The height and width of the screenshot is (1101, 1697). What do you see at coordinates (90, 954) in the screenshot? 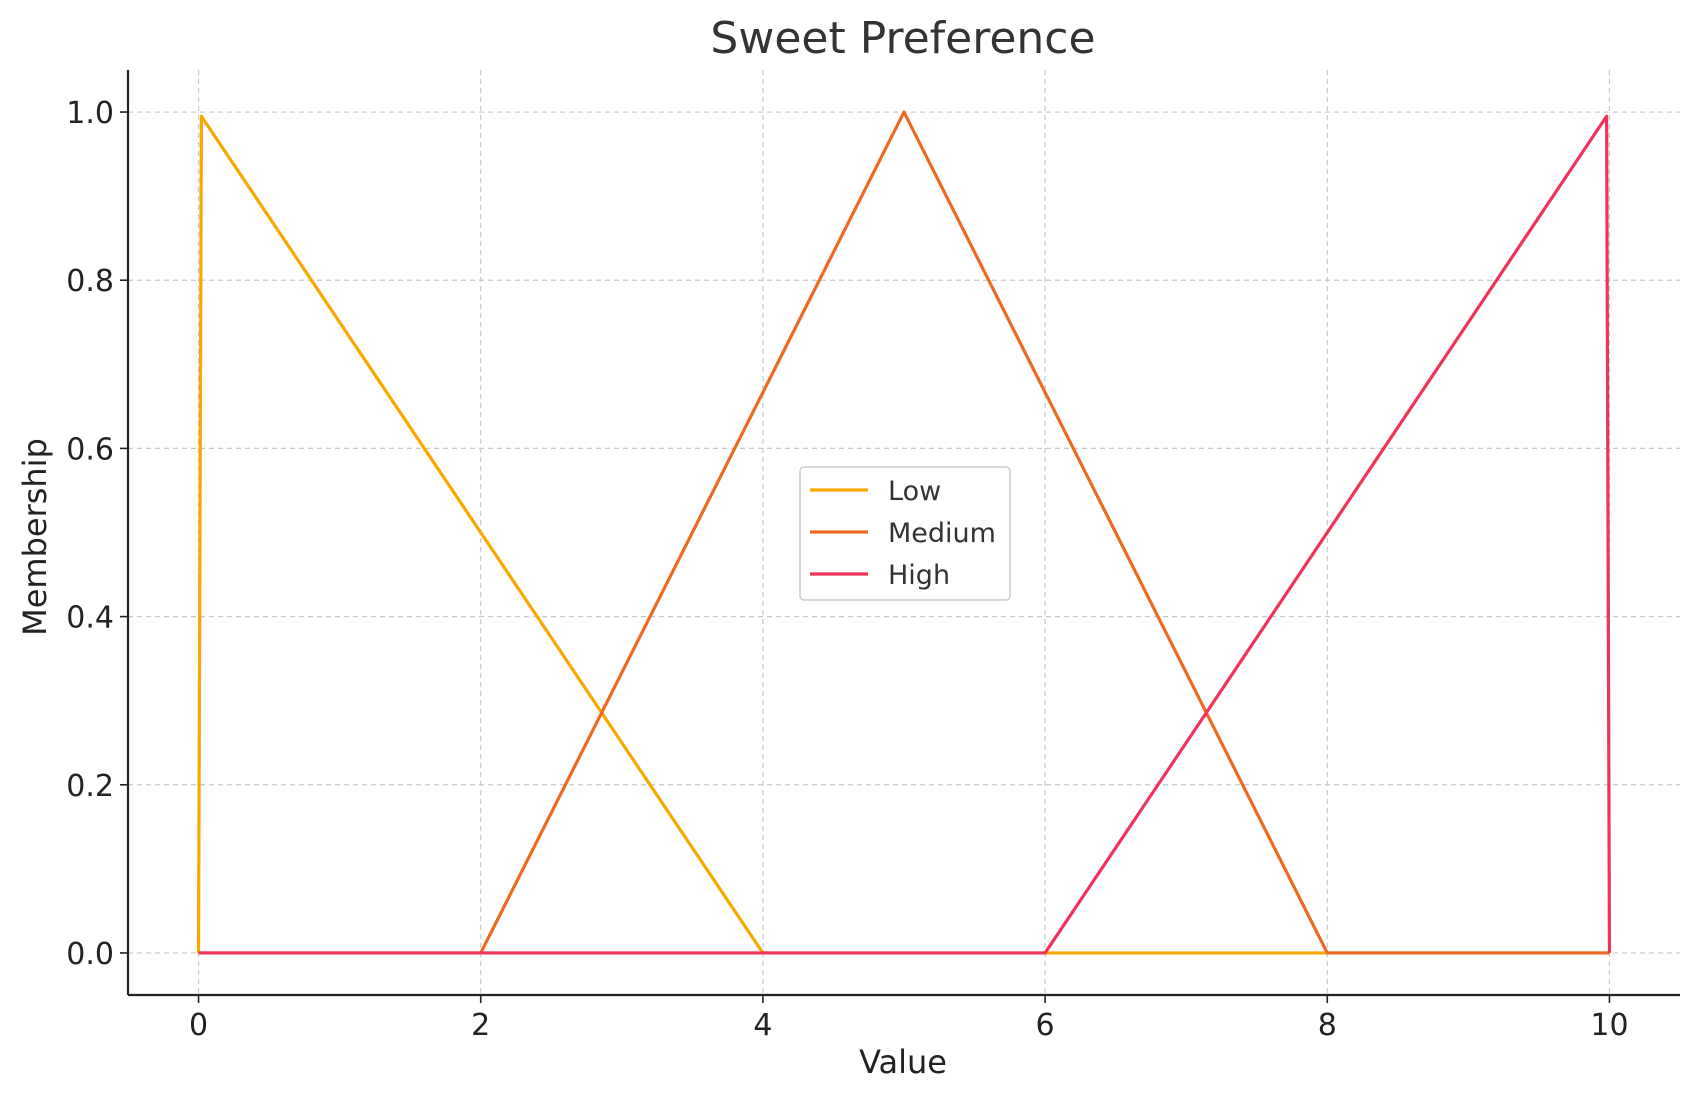
I see `y-tick-label: 0.0` at bounding box center [90, 954].